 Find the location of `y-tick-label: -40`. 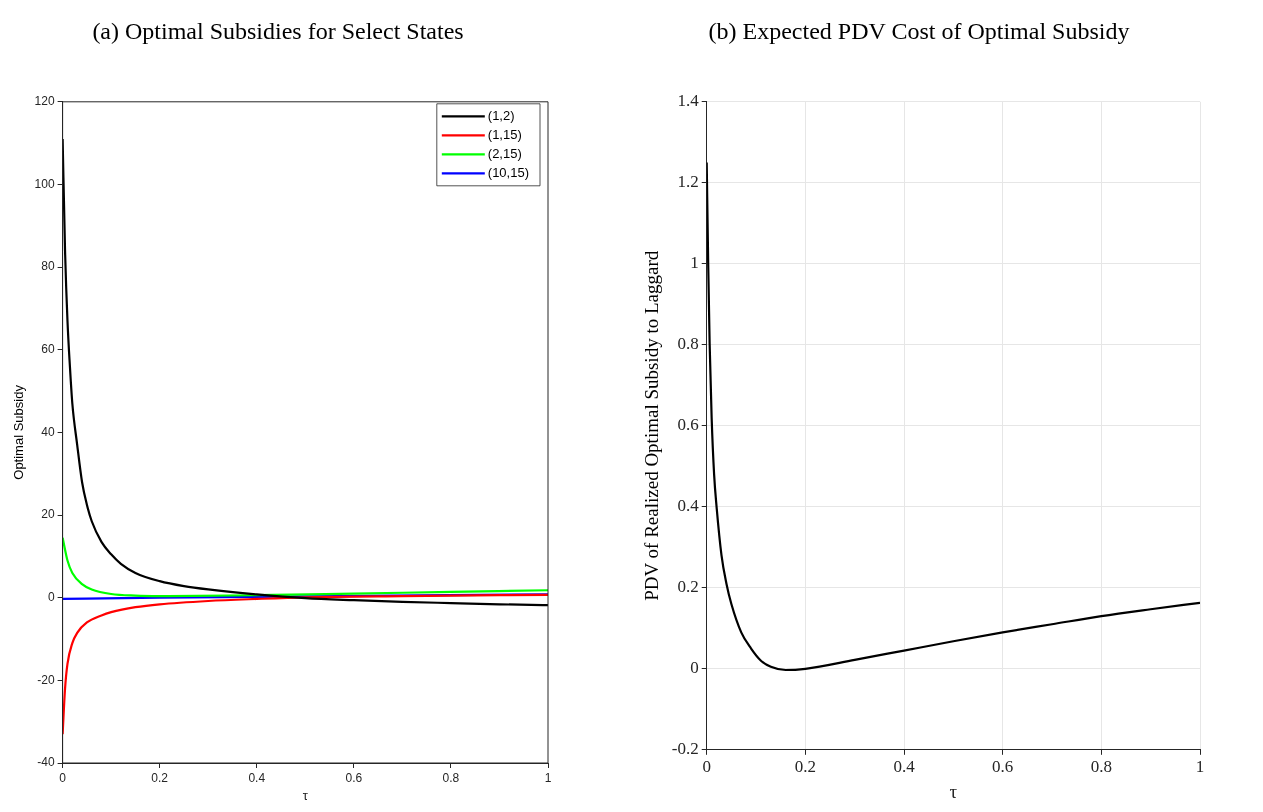

y-tick-label: -40 is located at coordinates (46, 762).